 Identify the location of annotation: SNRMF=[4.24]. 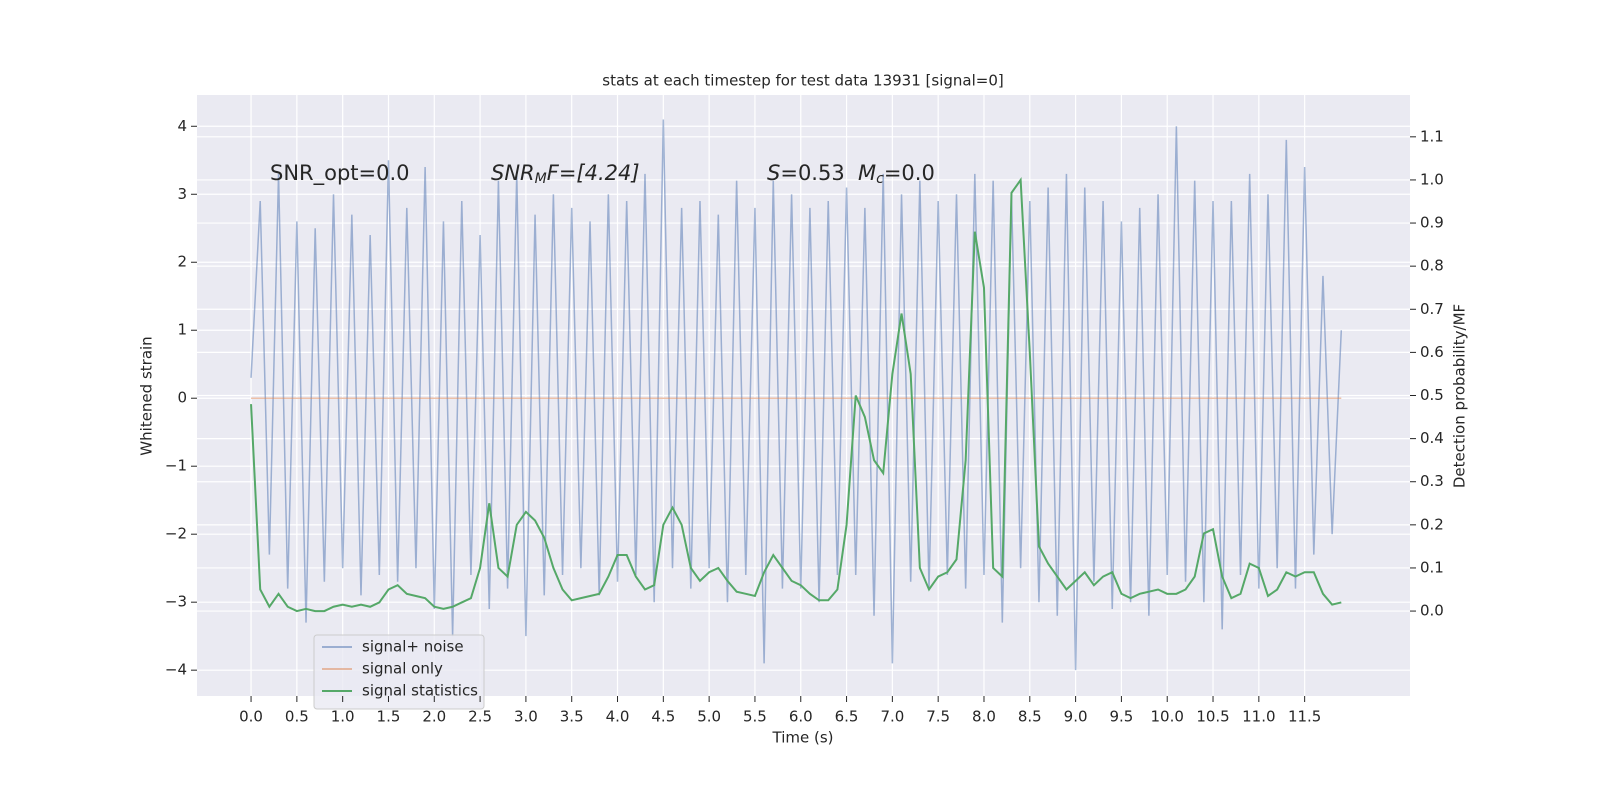
(565, 174).